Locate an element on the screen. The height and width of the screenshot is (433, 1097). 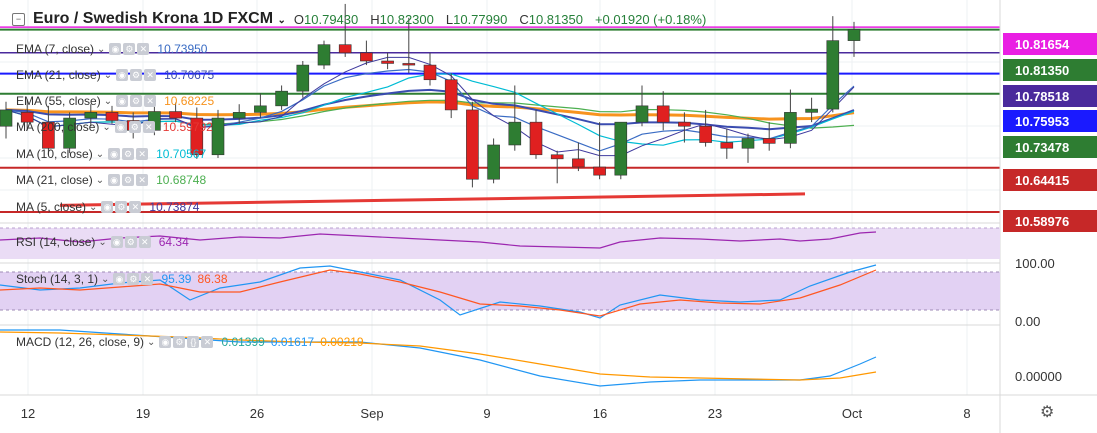
price-axis-label: 10.78518 is located at coordinates (1050, 96).